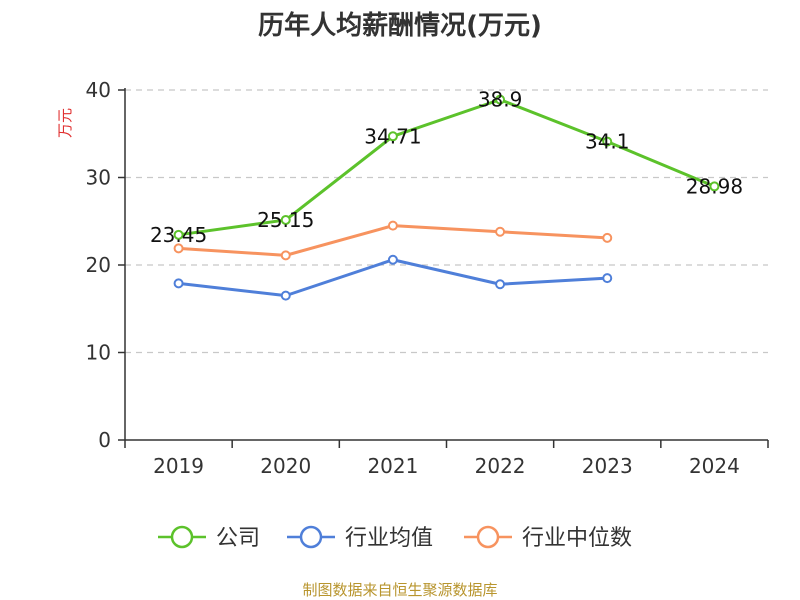 The height and width of the screenshot is (600, 800). I want to click on data-label: 34.71, so click(392, 136).